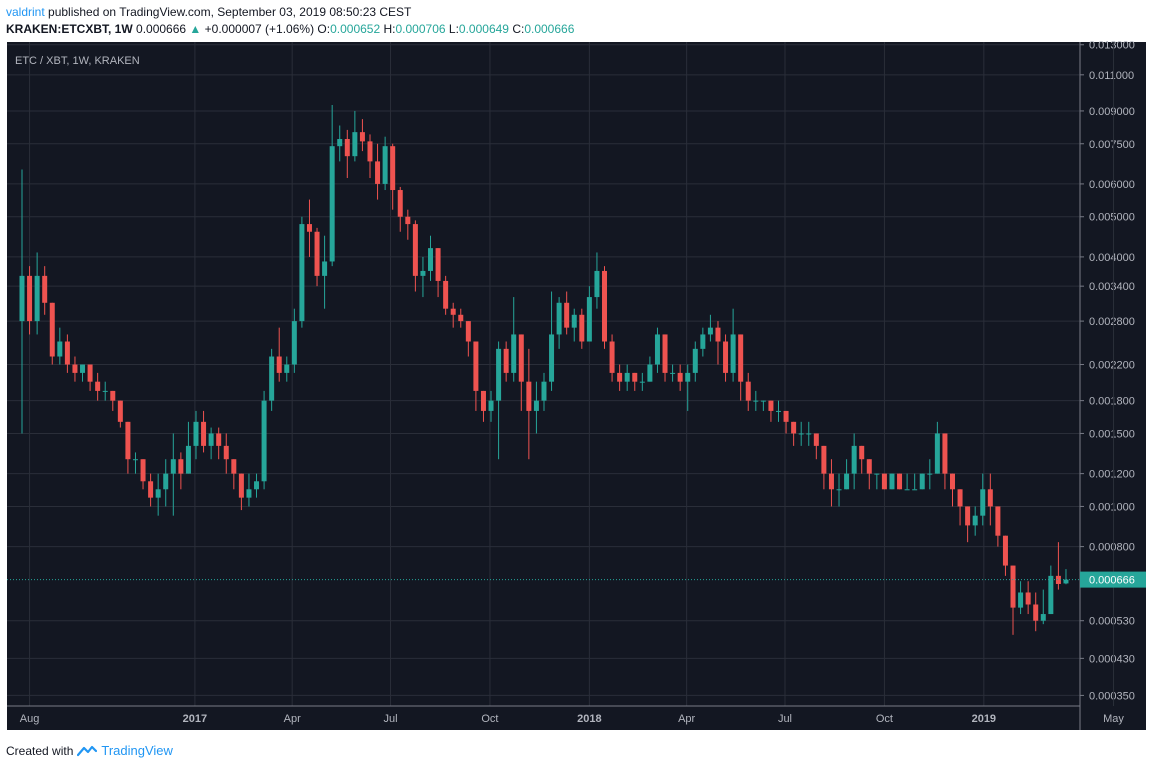 The height and width of the screenshot is (768, 1153). I want to click on price-tick-label: 0.000430, so click(1112, 659).